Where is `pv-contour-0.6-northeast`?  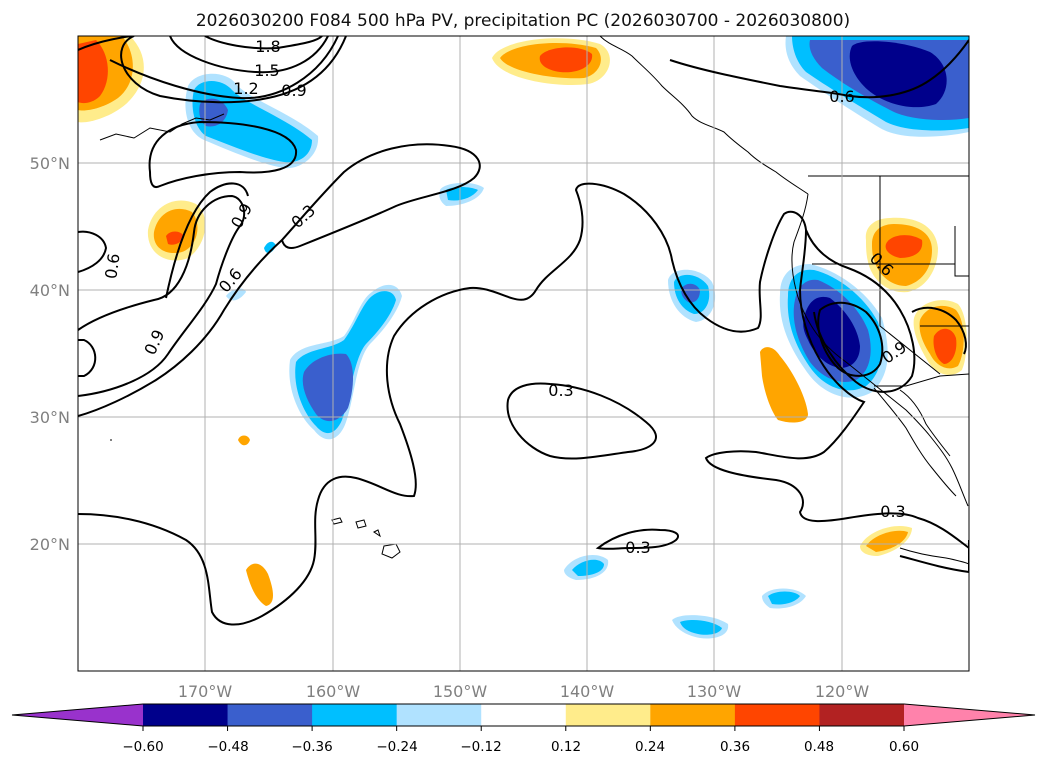 pv-contour-0.6-northeast is located at coordinates (819, 69).